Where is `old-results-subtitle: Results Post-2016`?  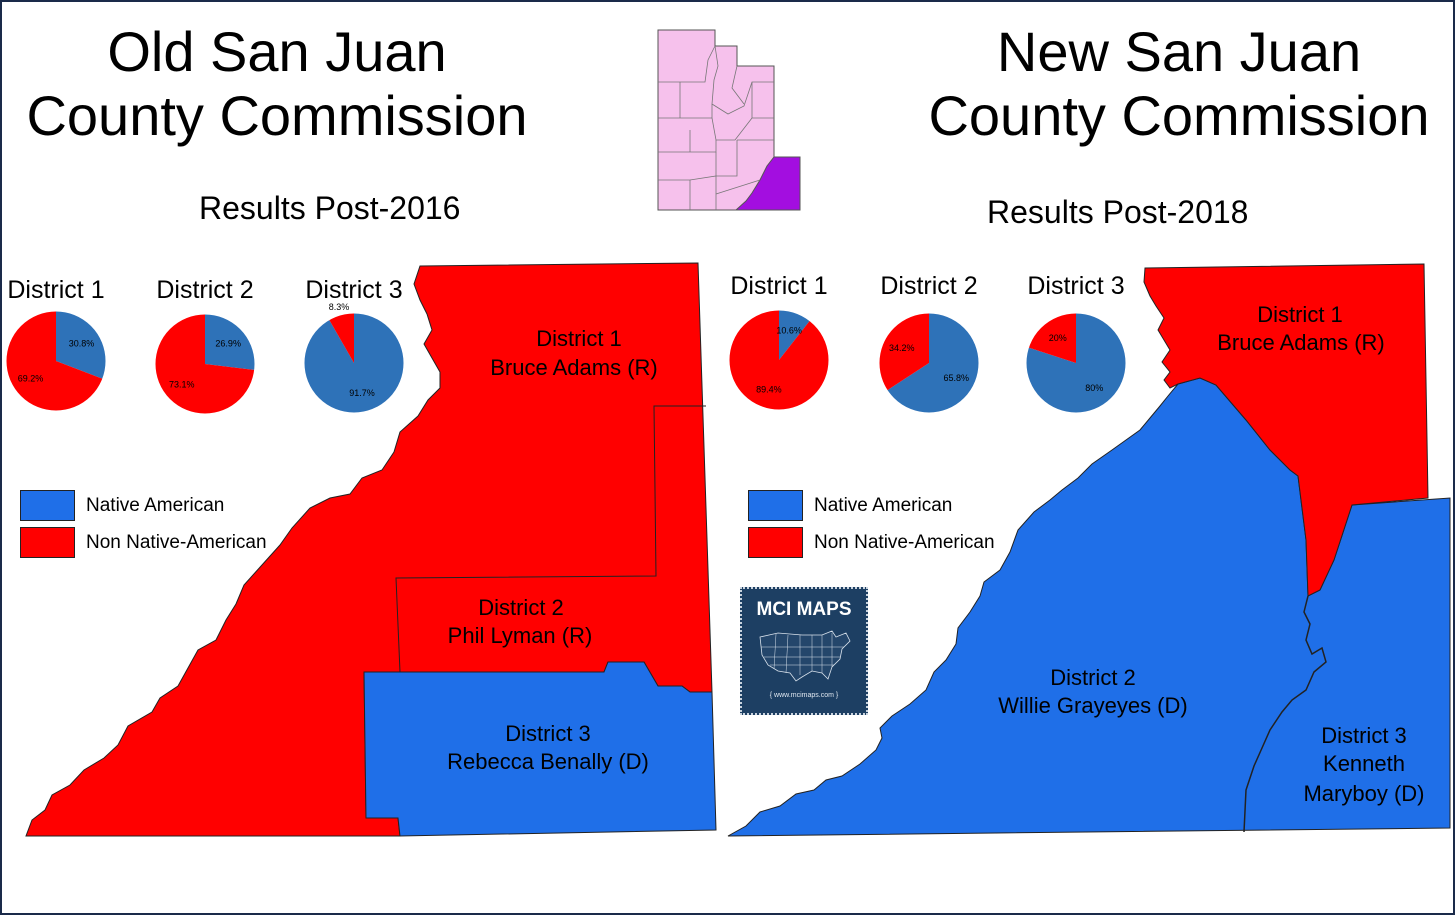
old-results-subtitle: Results Post-2016 is located at coordinates (330, 208).